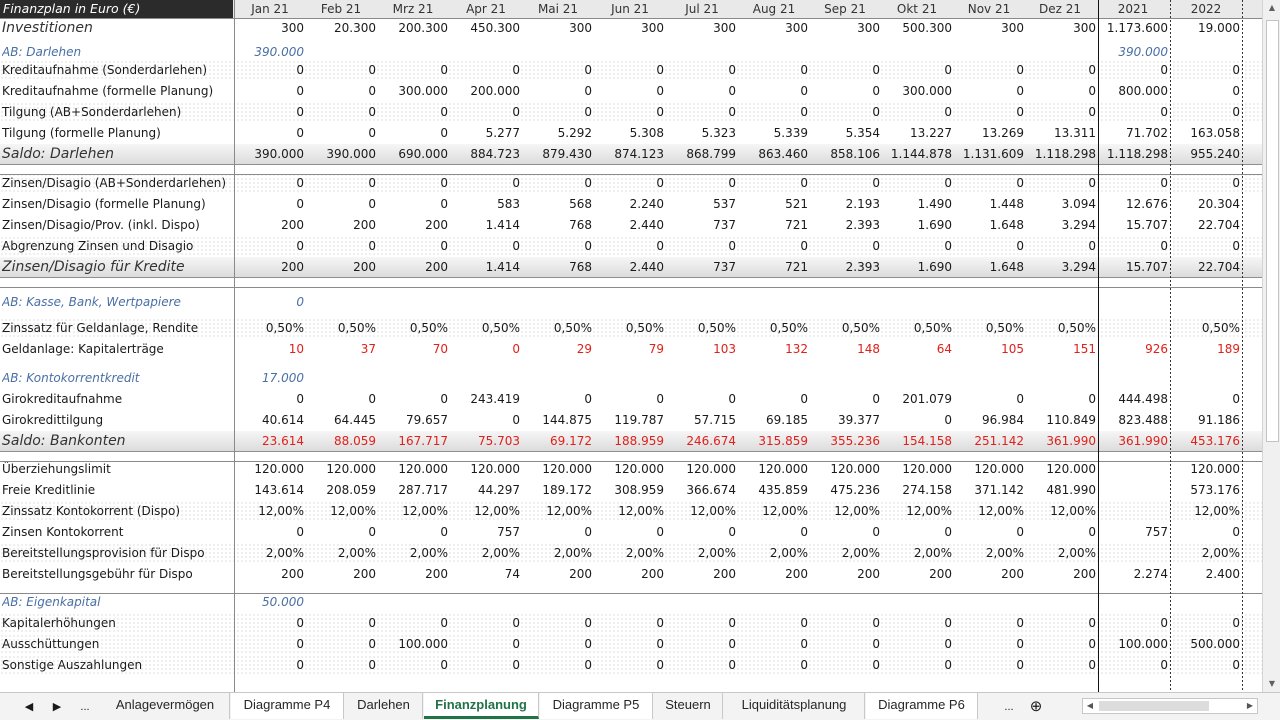 This screenshot has height=720, width=1280. Describe the element at coordinates (1272, 683) in the screenshot. I see `scroll-down-icon: ▼` at that location.